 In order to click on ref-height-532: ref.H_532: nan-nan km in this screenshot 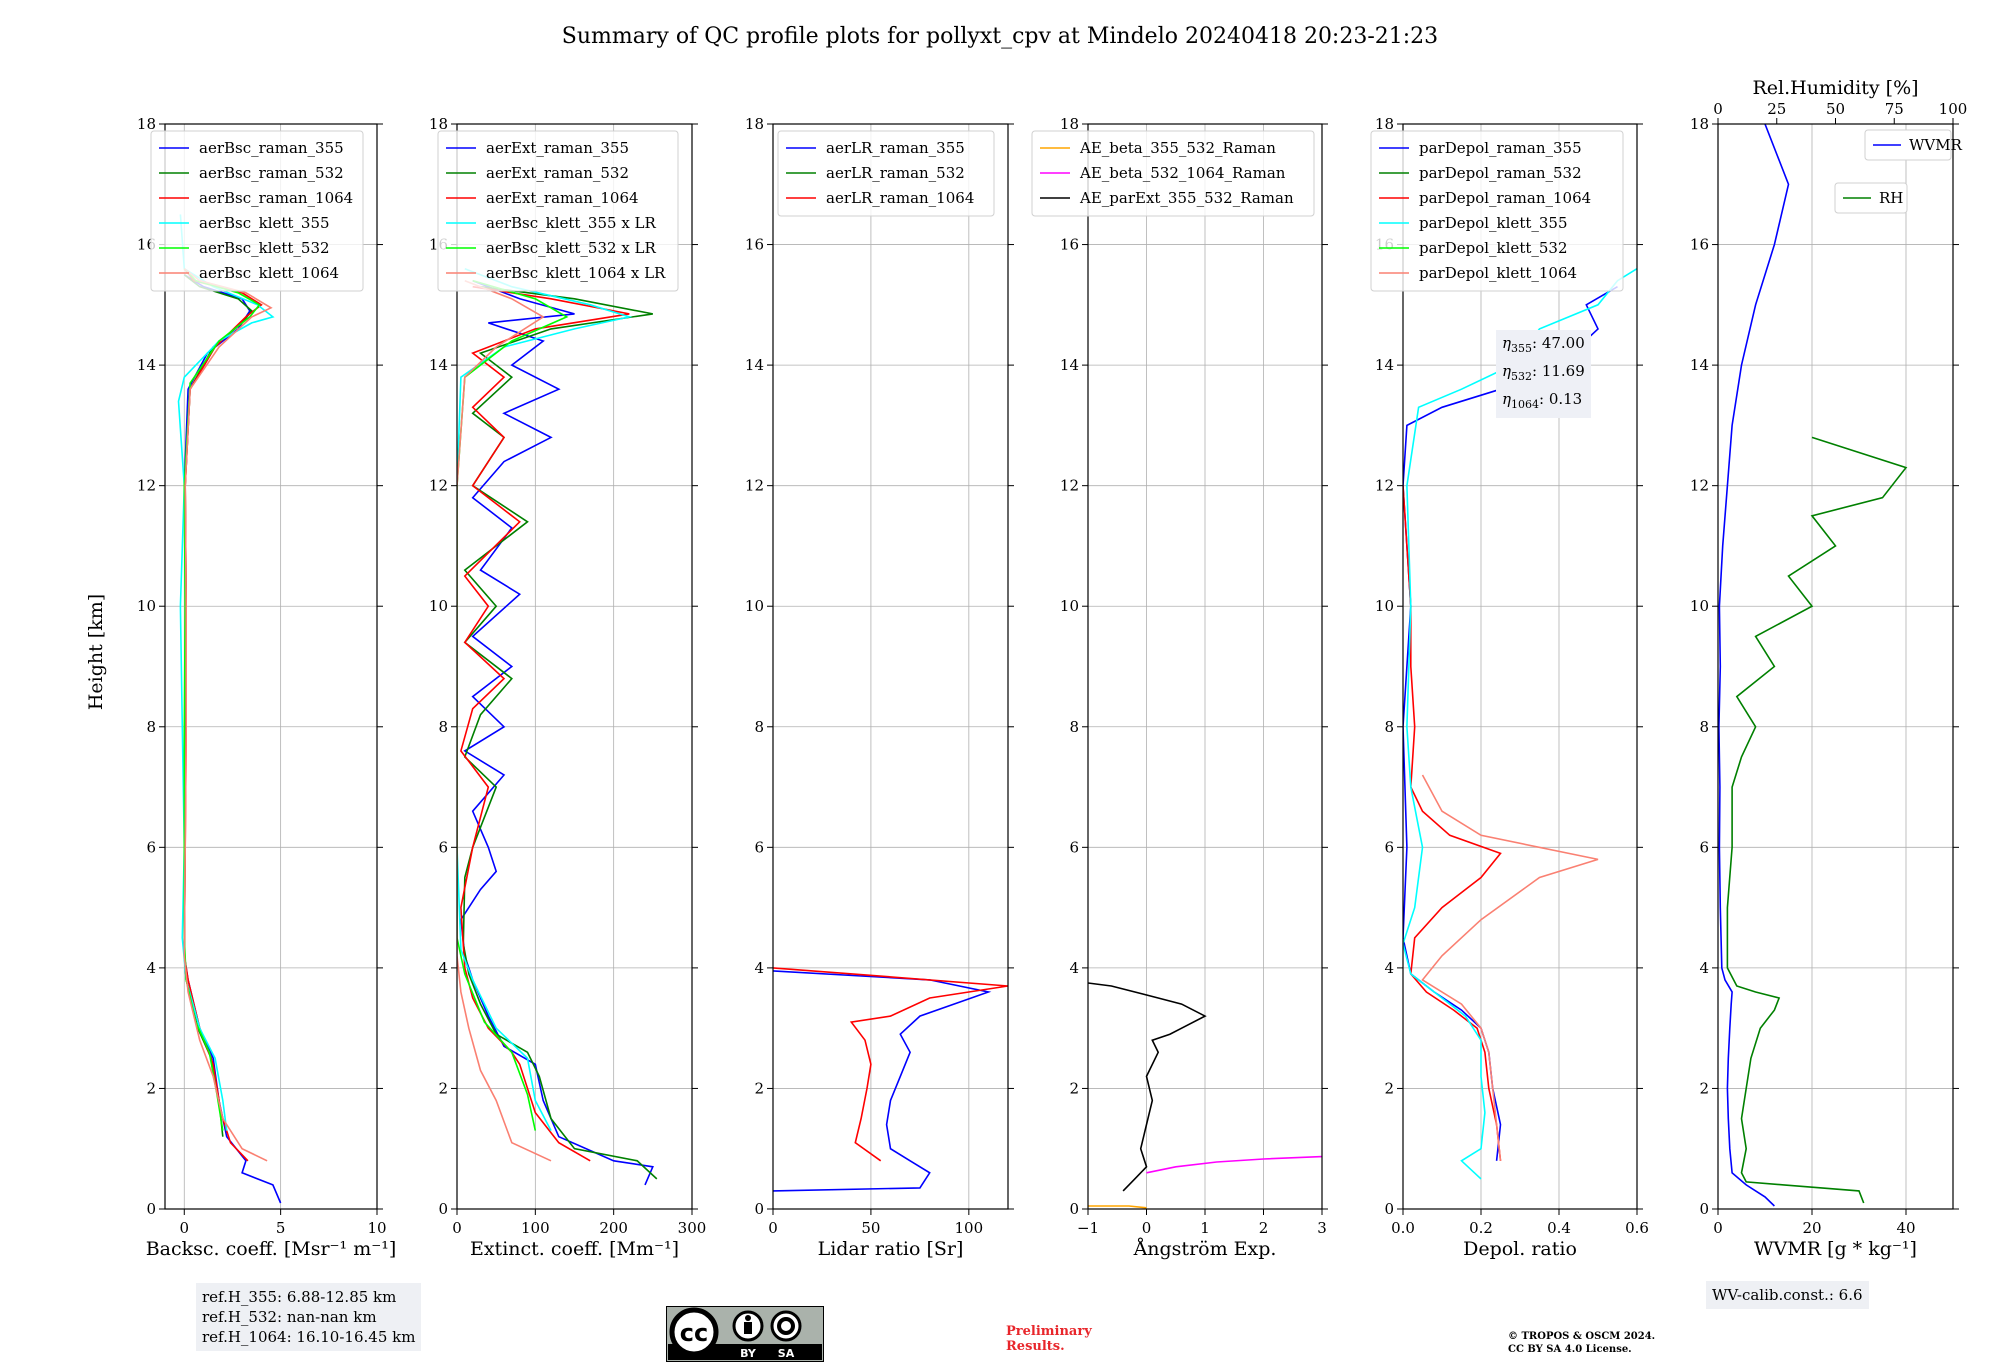, I will do `click(289, 1317)`.